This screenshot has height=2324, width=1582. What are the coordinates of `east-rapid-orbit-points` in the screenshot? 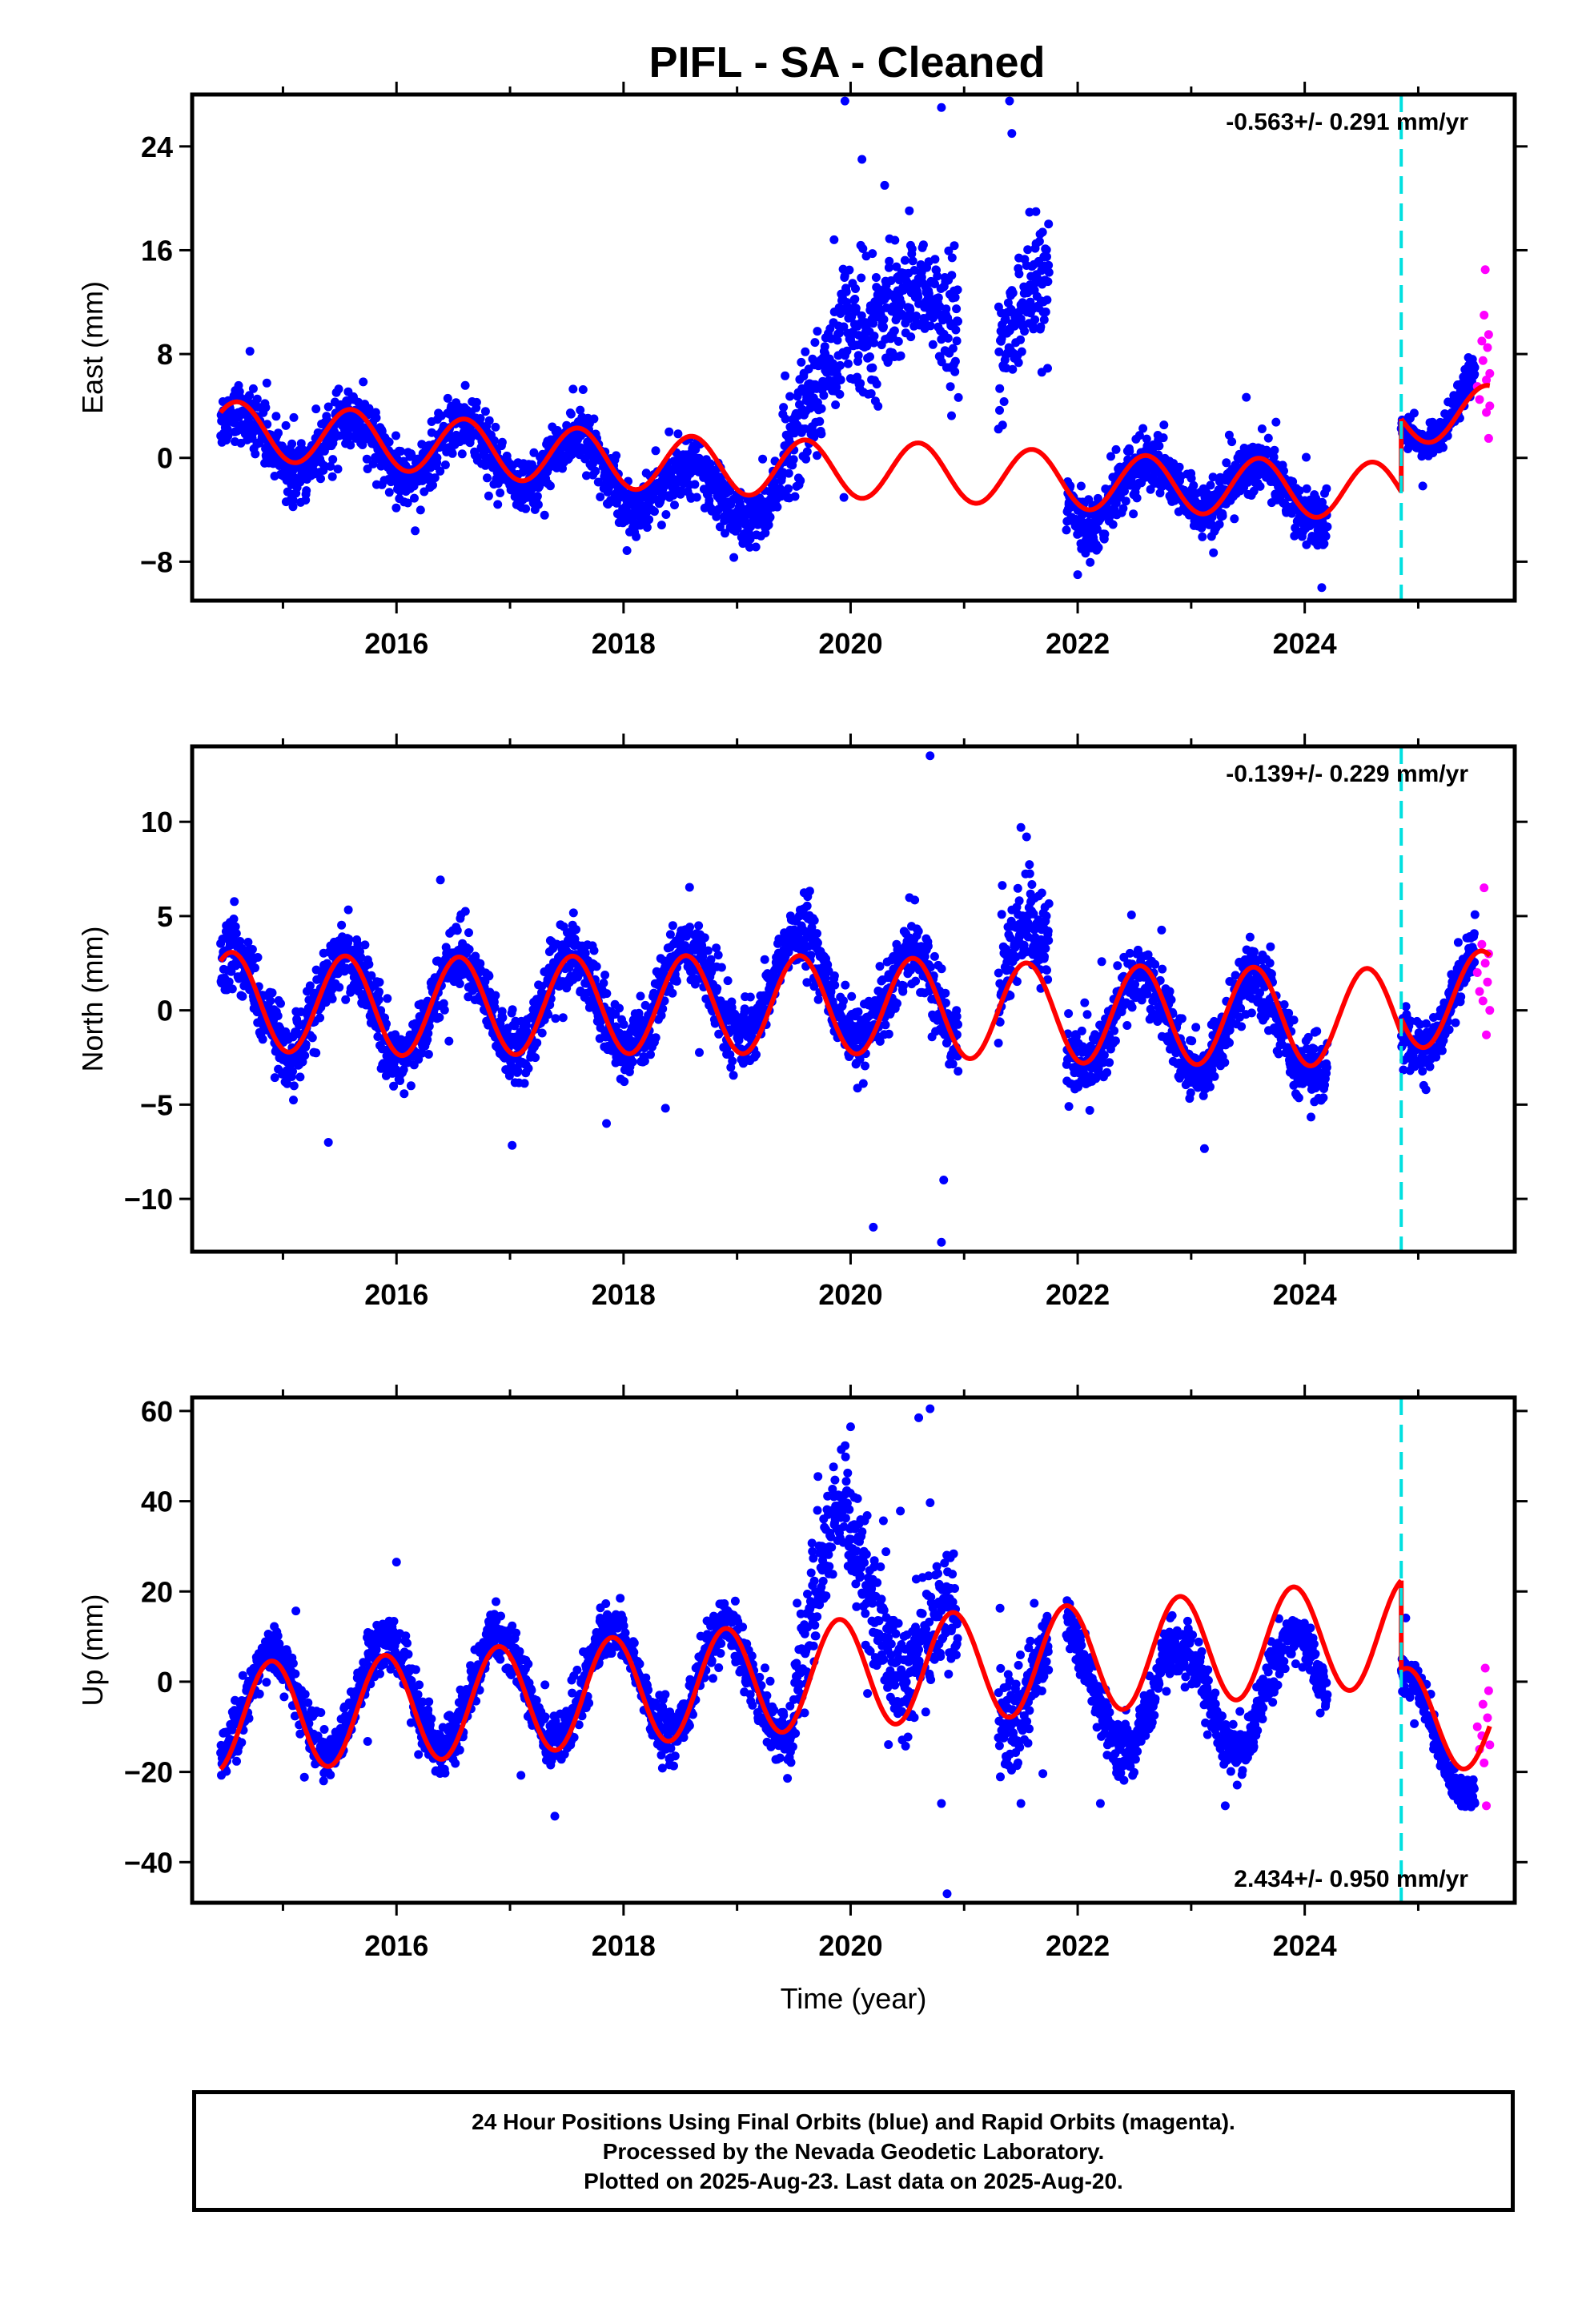 It's located at (1484, 354).